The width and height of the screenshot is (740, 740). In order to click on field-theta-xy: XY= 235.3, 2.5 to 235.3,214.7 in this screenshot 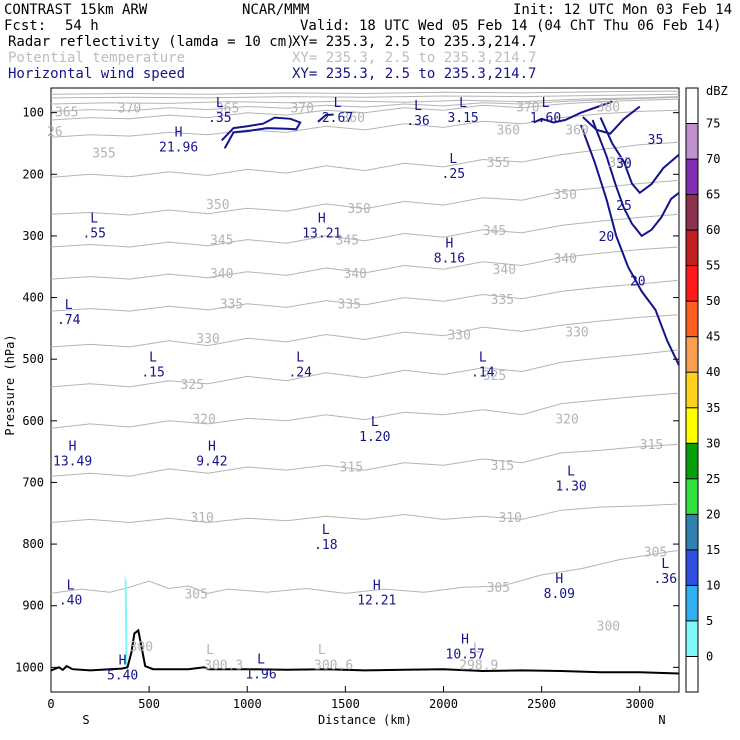, I will do `click(414, 58)`.